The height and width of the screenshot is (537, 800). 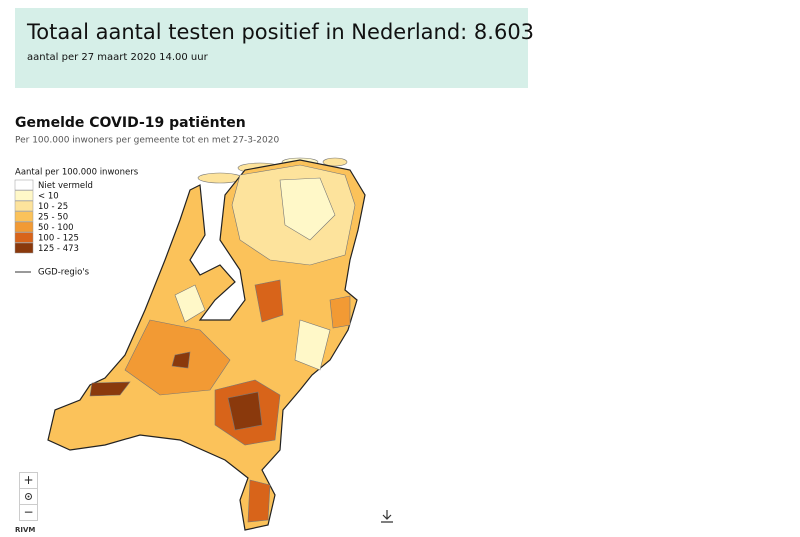 What do you see at coordinates (65, 186) in the screenshot?
I see `legend-label: Niet vermeld` at bounding box center [65, 186].